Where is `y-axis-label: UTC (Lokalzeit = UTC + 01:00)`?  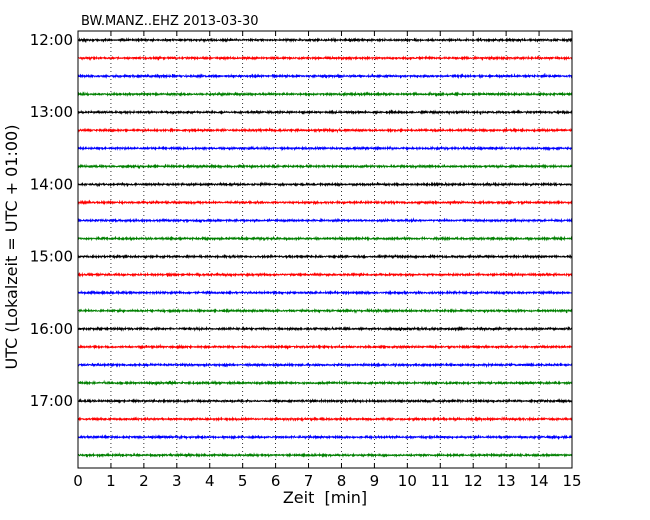 y-axis-label: UTC (Lokalzeit = UTC + 01:00) is located at coordinates (11, 247).